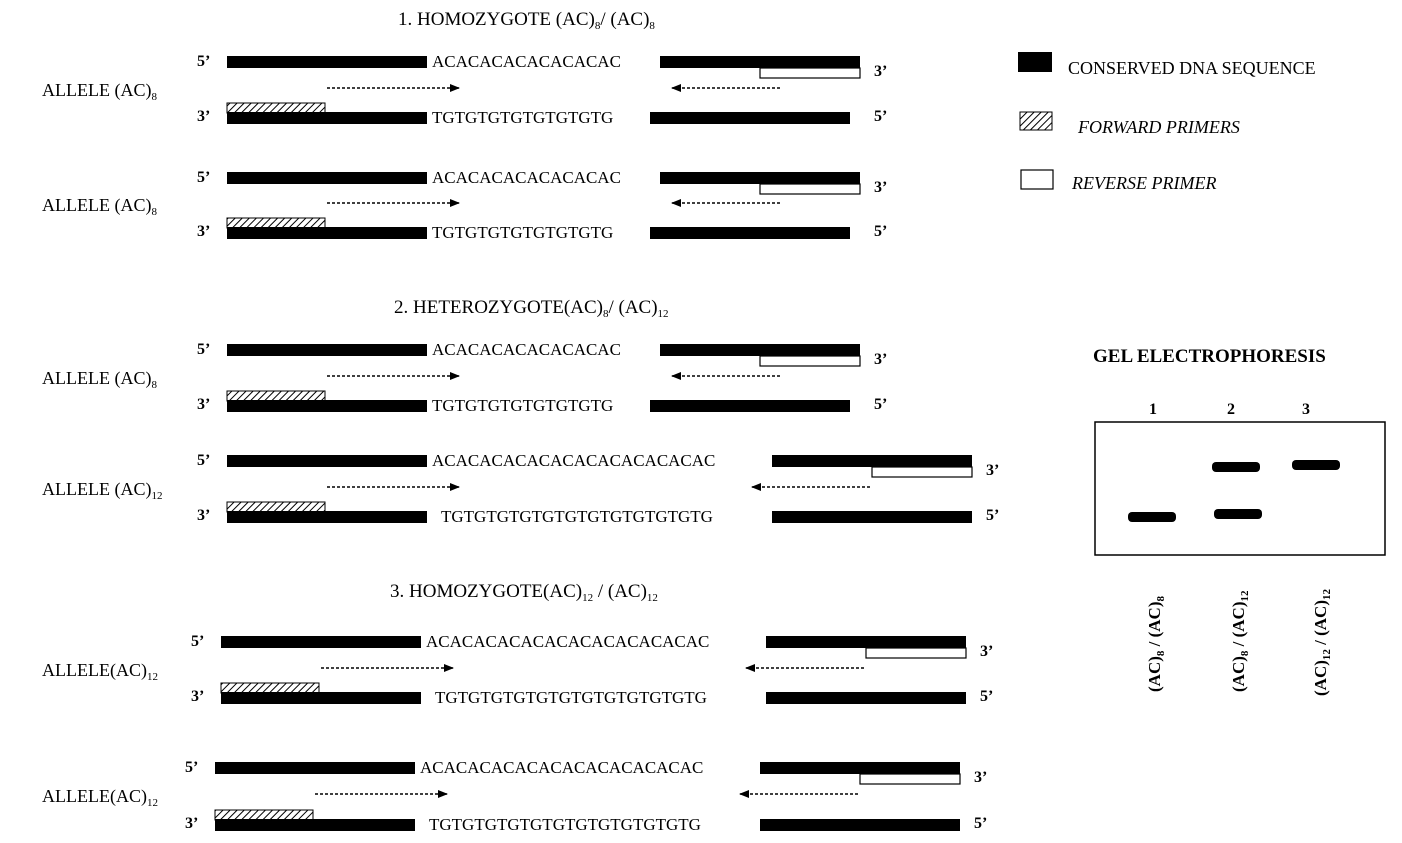  What do you see at coordinates (750, 406) in the screenshot?
I see `allele-p2-1-bottom-right-conserved` at bounding box center [750, 406].